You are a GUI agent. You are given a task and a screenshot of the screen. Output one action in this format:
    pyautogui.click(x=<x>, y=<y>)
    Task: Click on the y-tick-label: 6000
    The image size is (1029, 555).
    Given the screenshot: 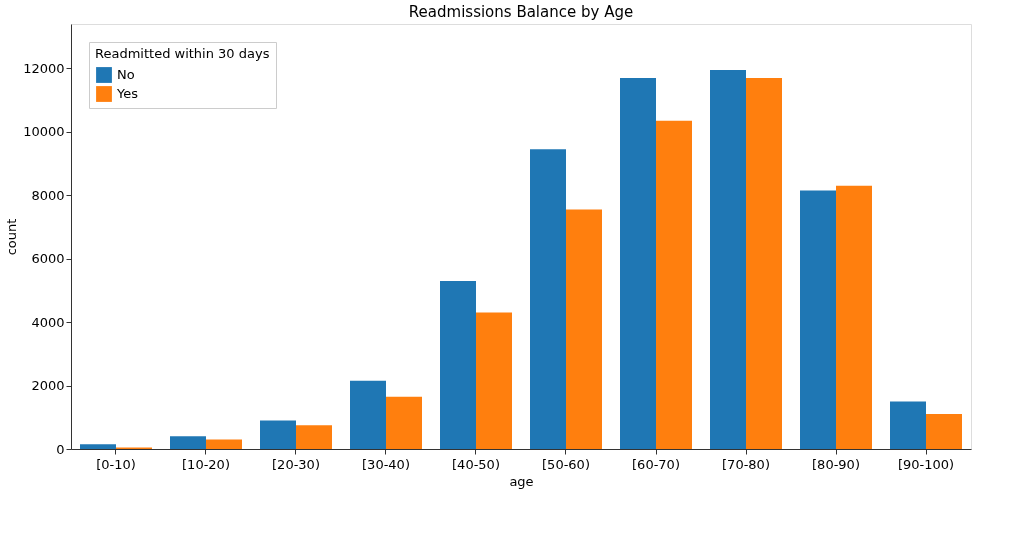 What is the action you would take?
    pyautogui.click(x=48, y=259)
    